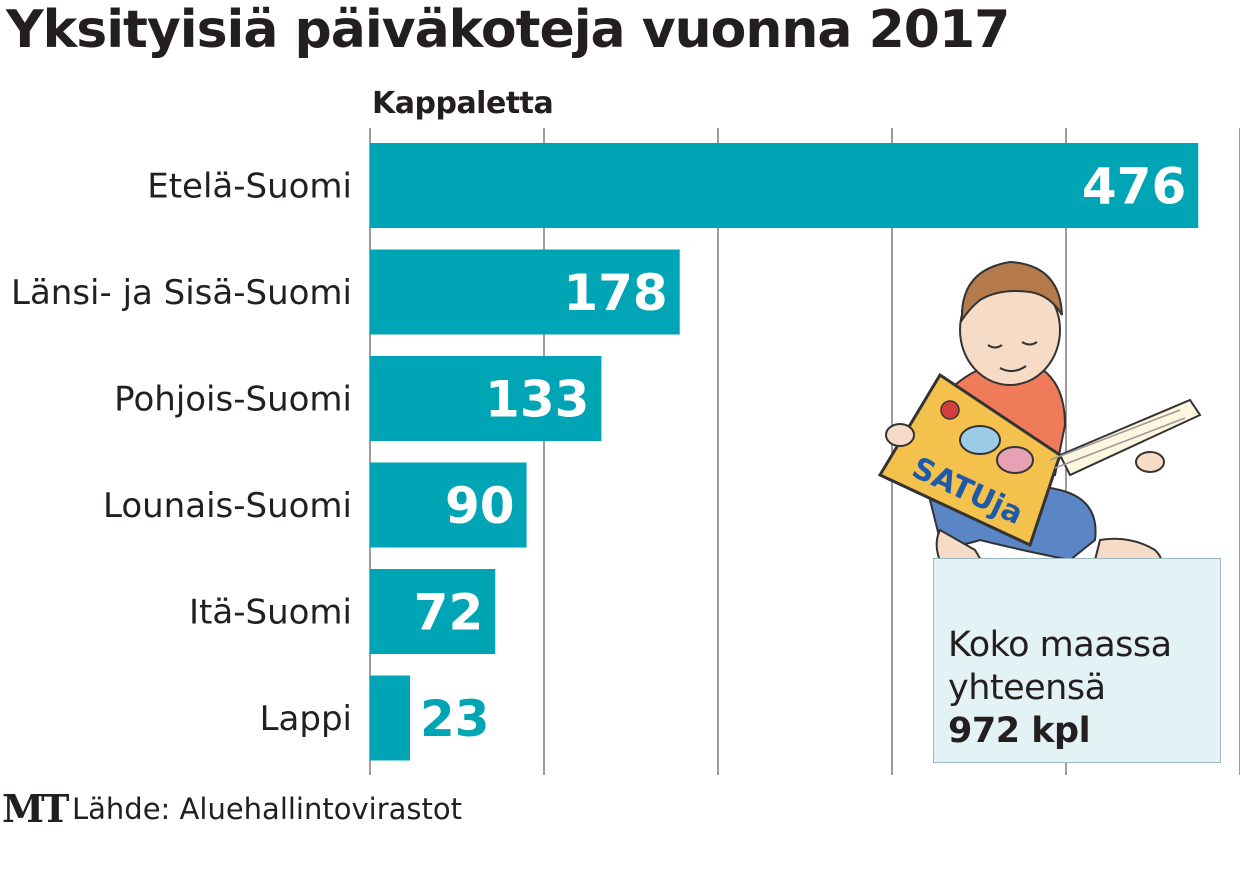 The width and height of the screenshot is (1240, 873). Describe the element at coordinates (249, 187) in the screenshot. I see `category-label: Etelä-Suomi` at that location.